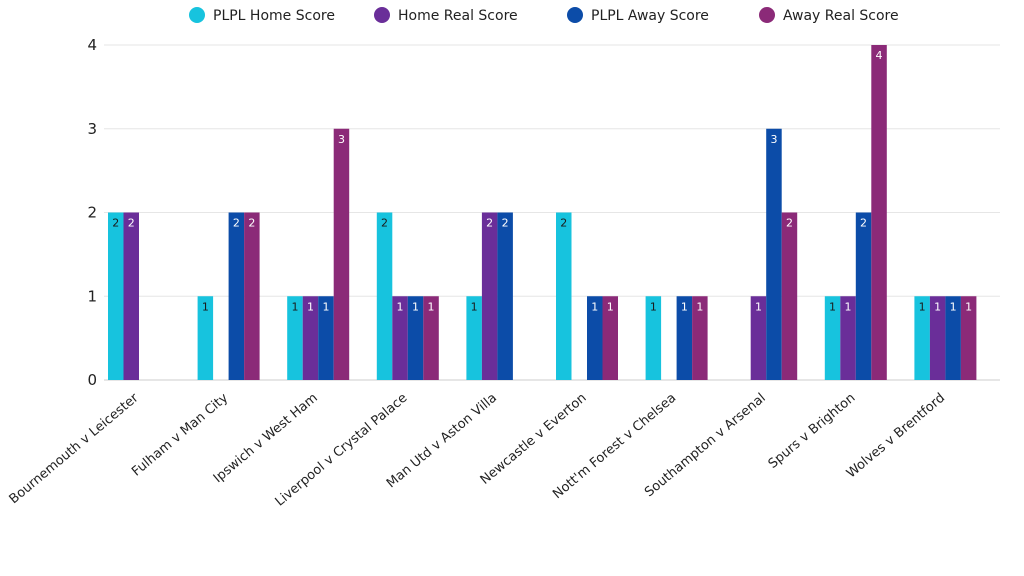  Describe the element at coordinates (92, 129) in the screenshot. I see `y-tick-label: 3` at that location.